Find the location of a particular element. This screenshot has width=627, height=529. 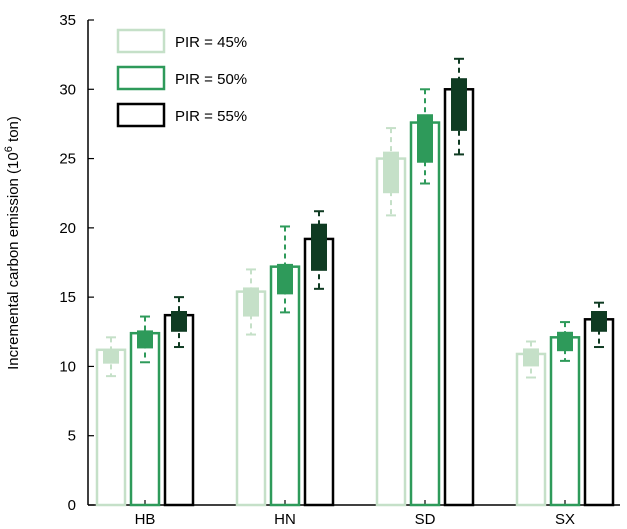

y-tick-label: 0 is located at coordinates (72, 505).